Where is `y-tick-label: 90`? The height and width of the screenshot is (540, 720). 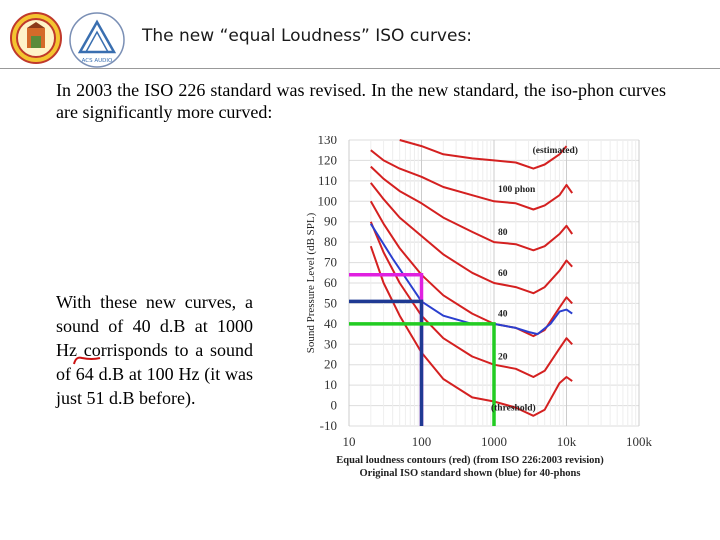 y-tick-label: 90 is located at coordinates (330, 221).